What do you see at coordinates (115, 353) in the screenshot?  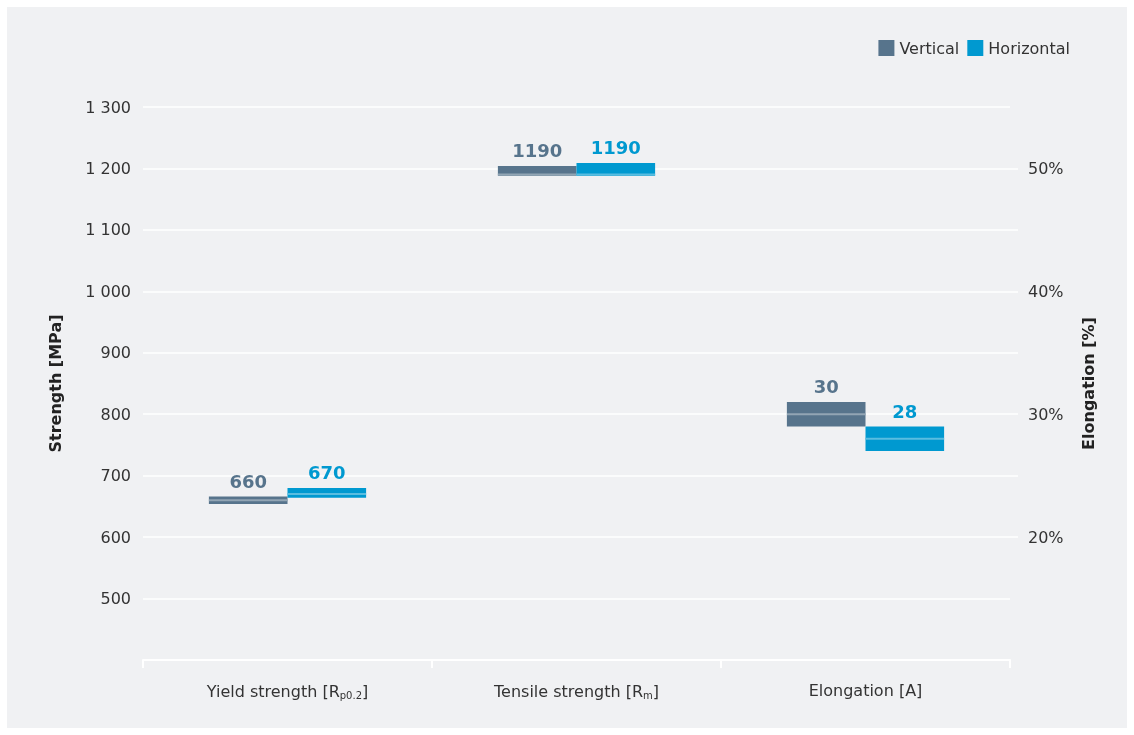 I see `y-tick-label: 900` at bounding box center [115, 353].